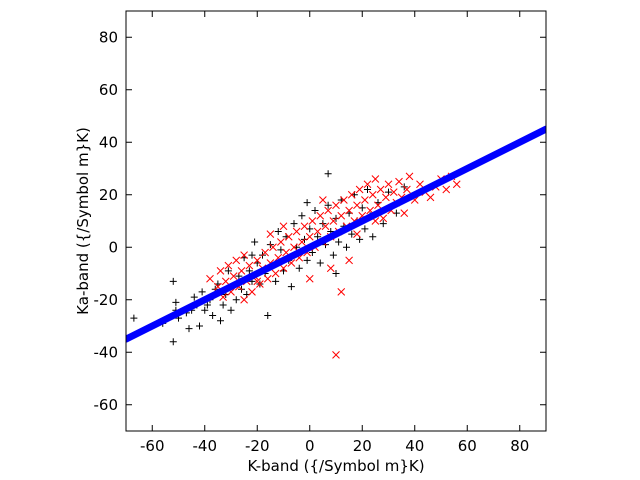  Describe the element at coordinates (257, 446) in the screenshot. I see `x-tick-label: -20` at that location.